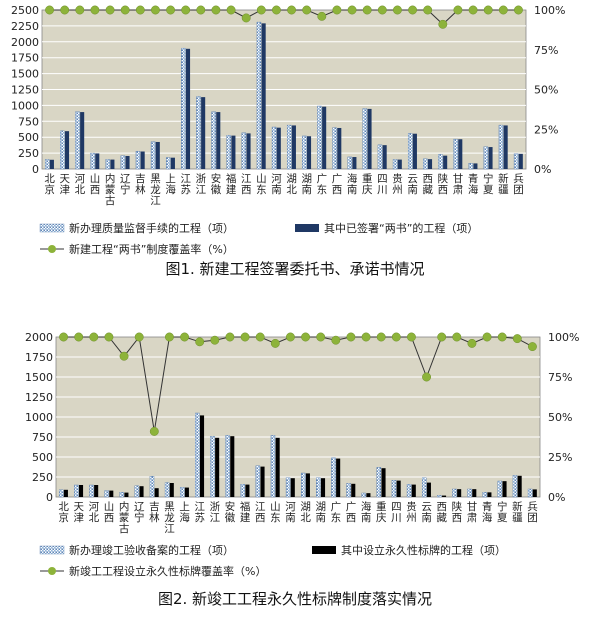 Image resolution: width=590 pixels, height=617 pixels. What do you see at coordinates (412, 184) in the screenshot?
I see `category-label: 云南` at bounding box center [412, 184].